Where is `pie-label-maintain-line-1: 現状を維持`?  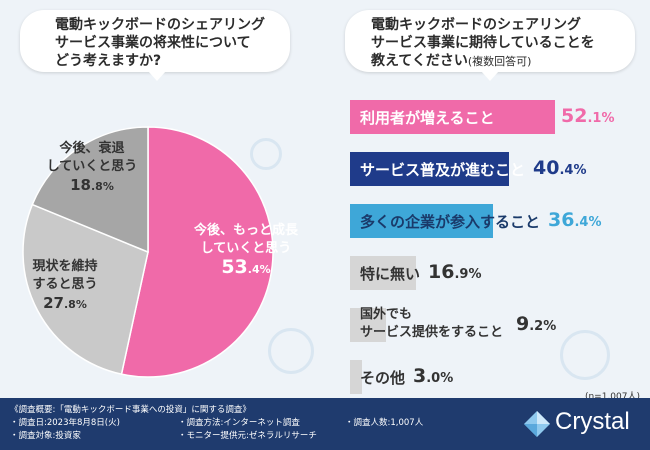
pie-label-maintain-line-1: 現状を維持 is located at coordinates (65, 266).